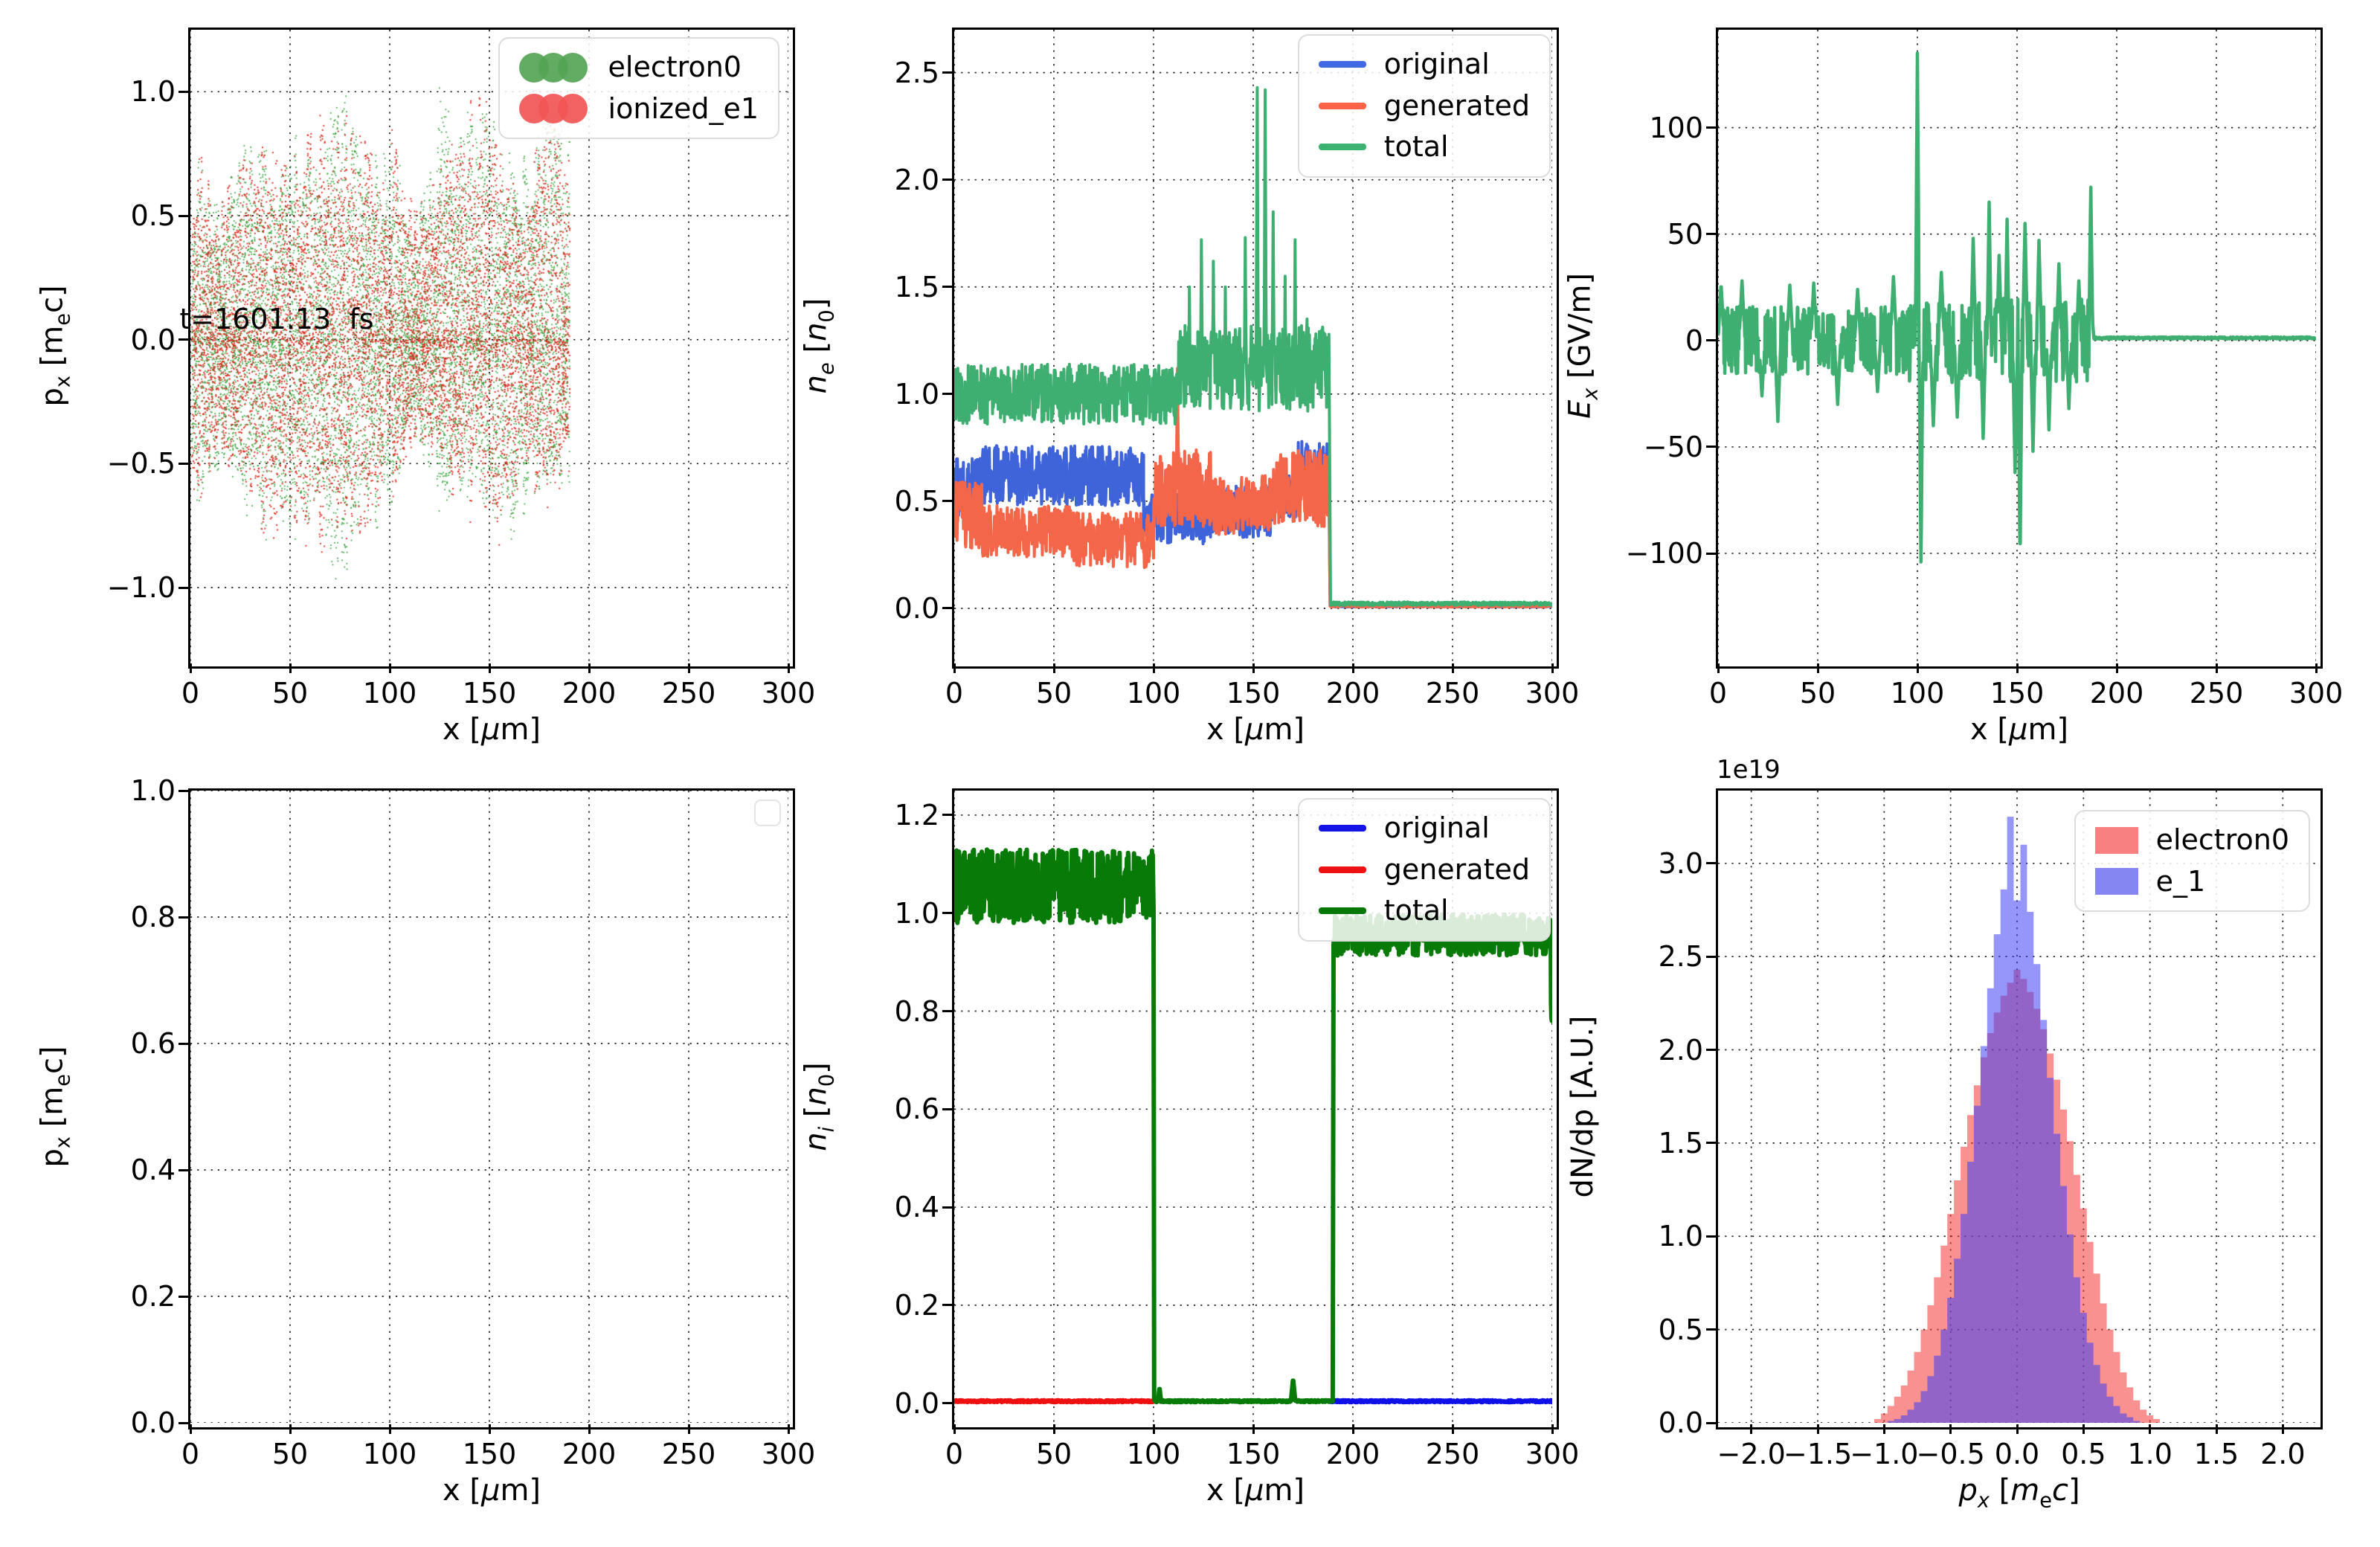  I want to click on y-tick-label: 0.0, so click(153, 340).